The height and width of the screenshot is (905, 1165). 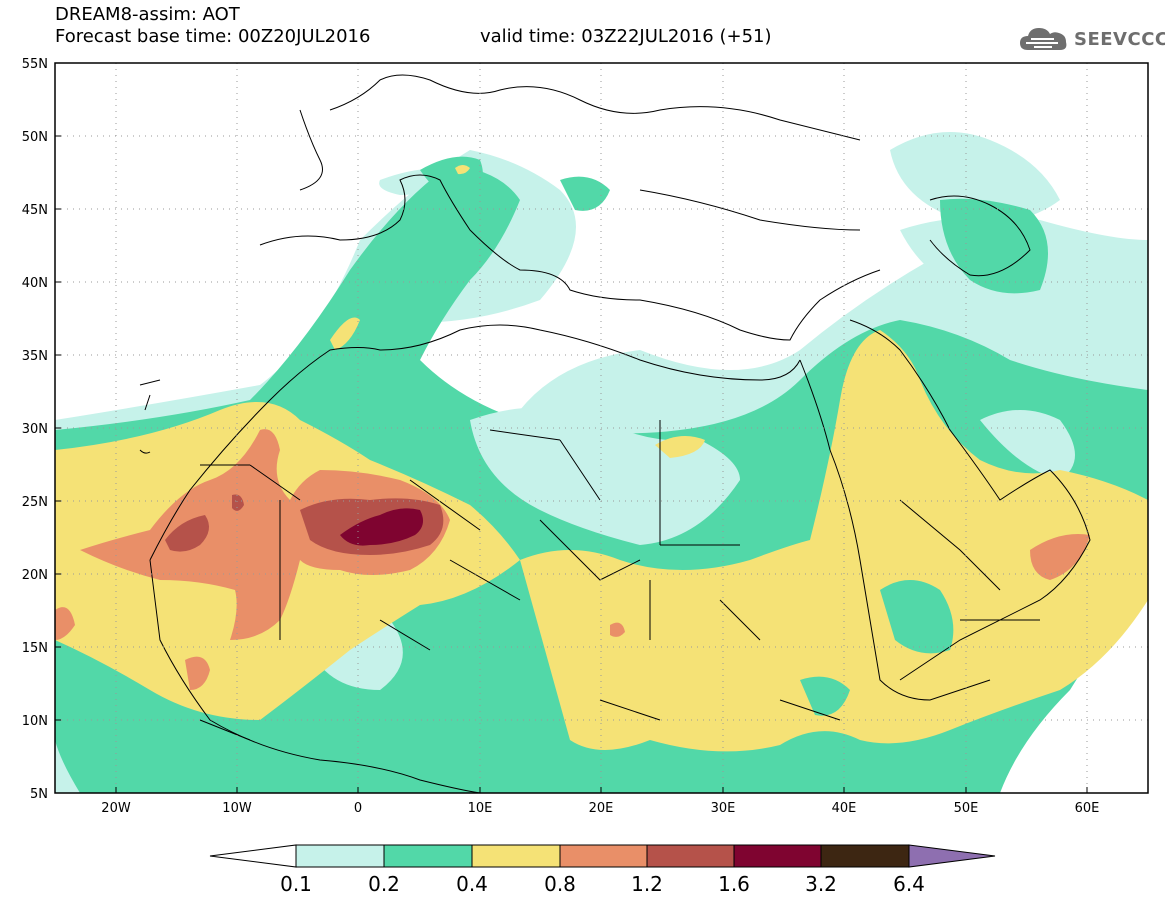 What do you see at coordinates (1119, 39) in the screenshot?
I see `logo-text: SEEVCCC` at bounding box center [1119, 39].